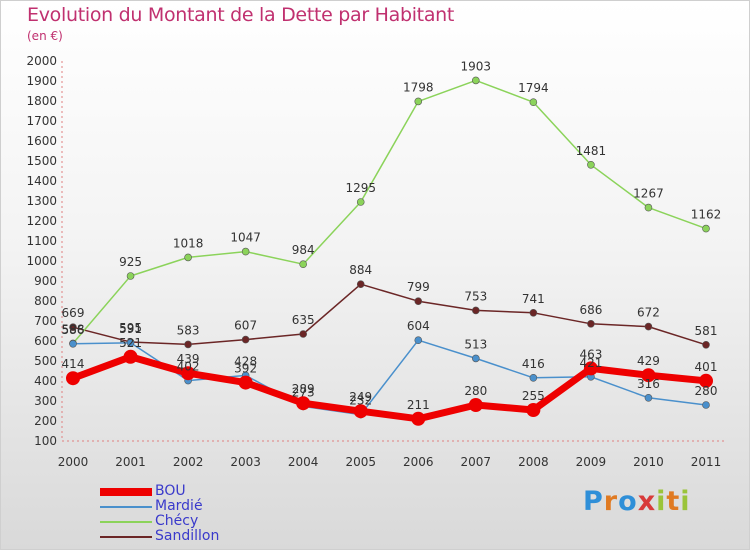  I want to click on y-tick-label: 100, so click(45, 441).